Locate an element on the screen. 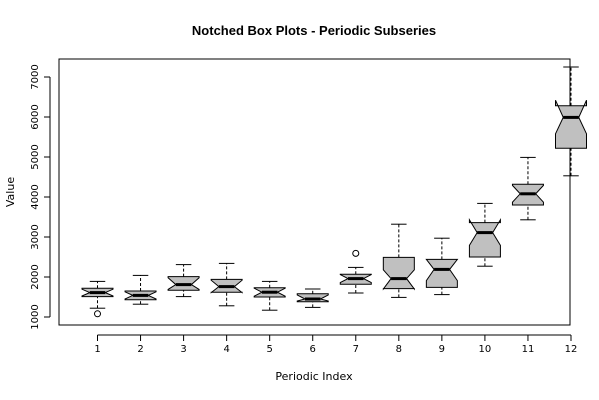 Image resolution: width=599 pixels, height=400 pixels. x-tick-label: 5 is located at coordinates (269, 349).